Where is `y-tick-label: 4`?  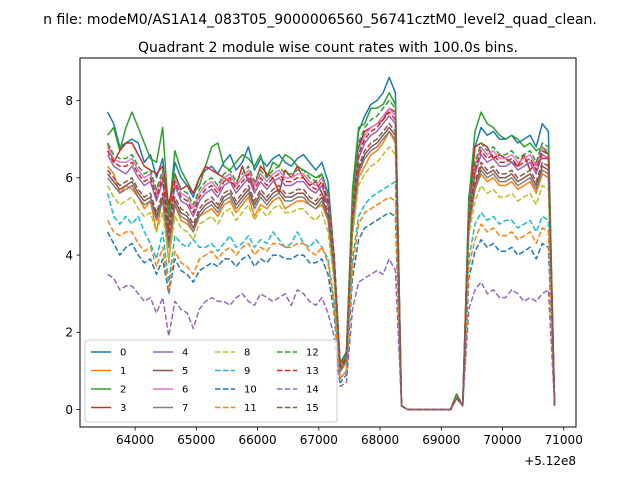 y-tick-label: 4 is located at coordinates (69, 255).